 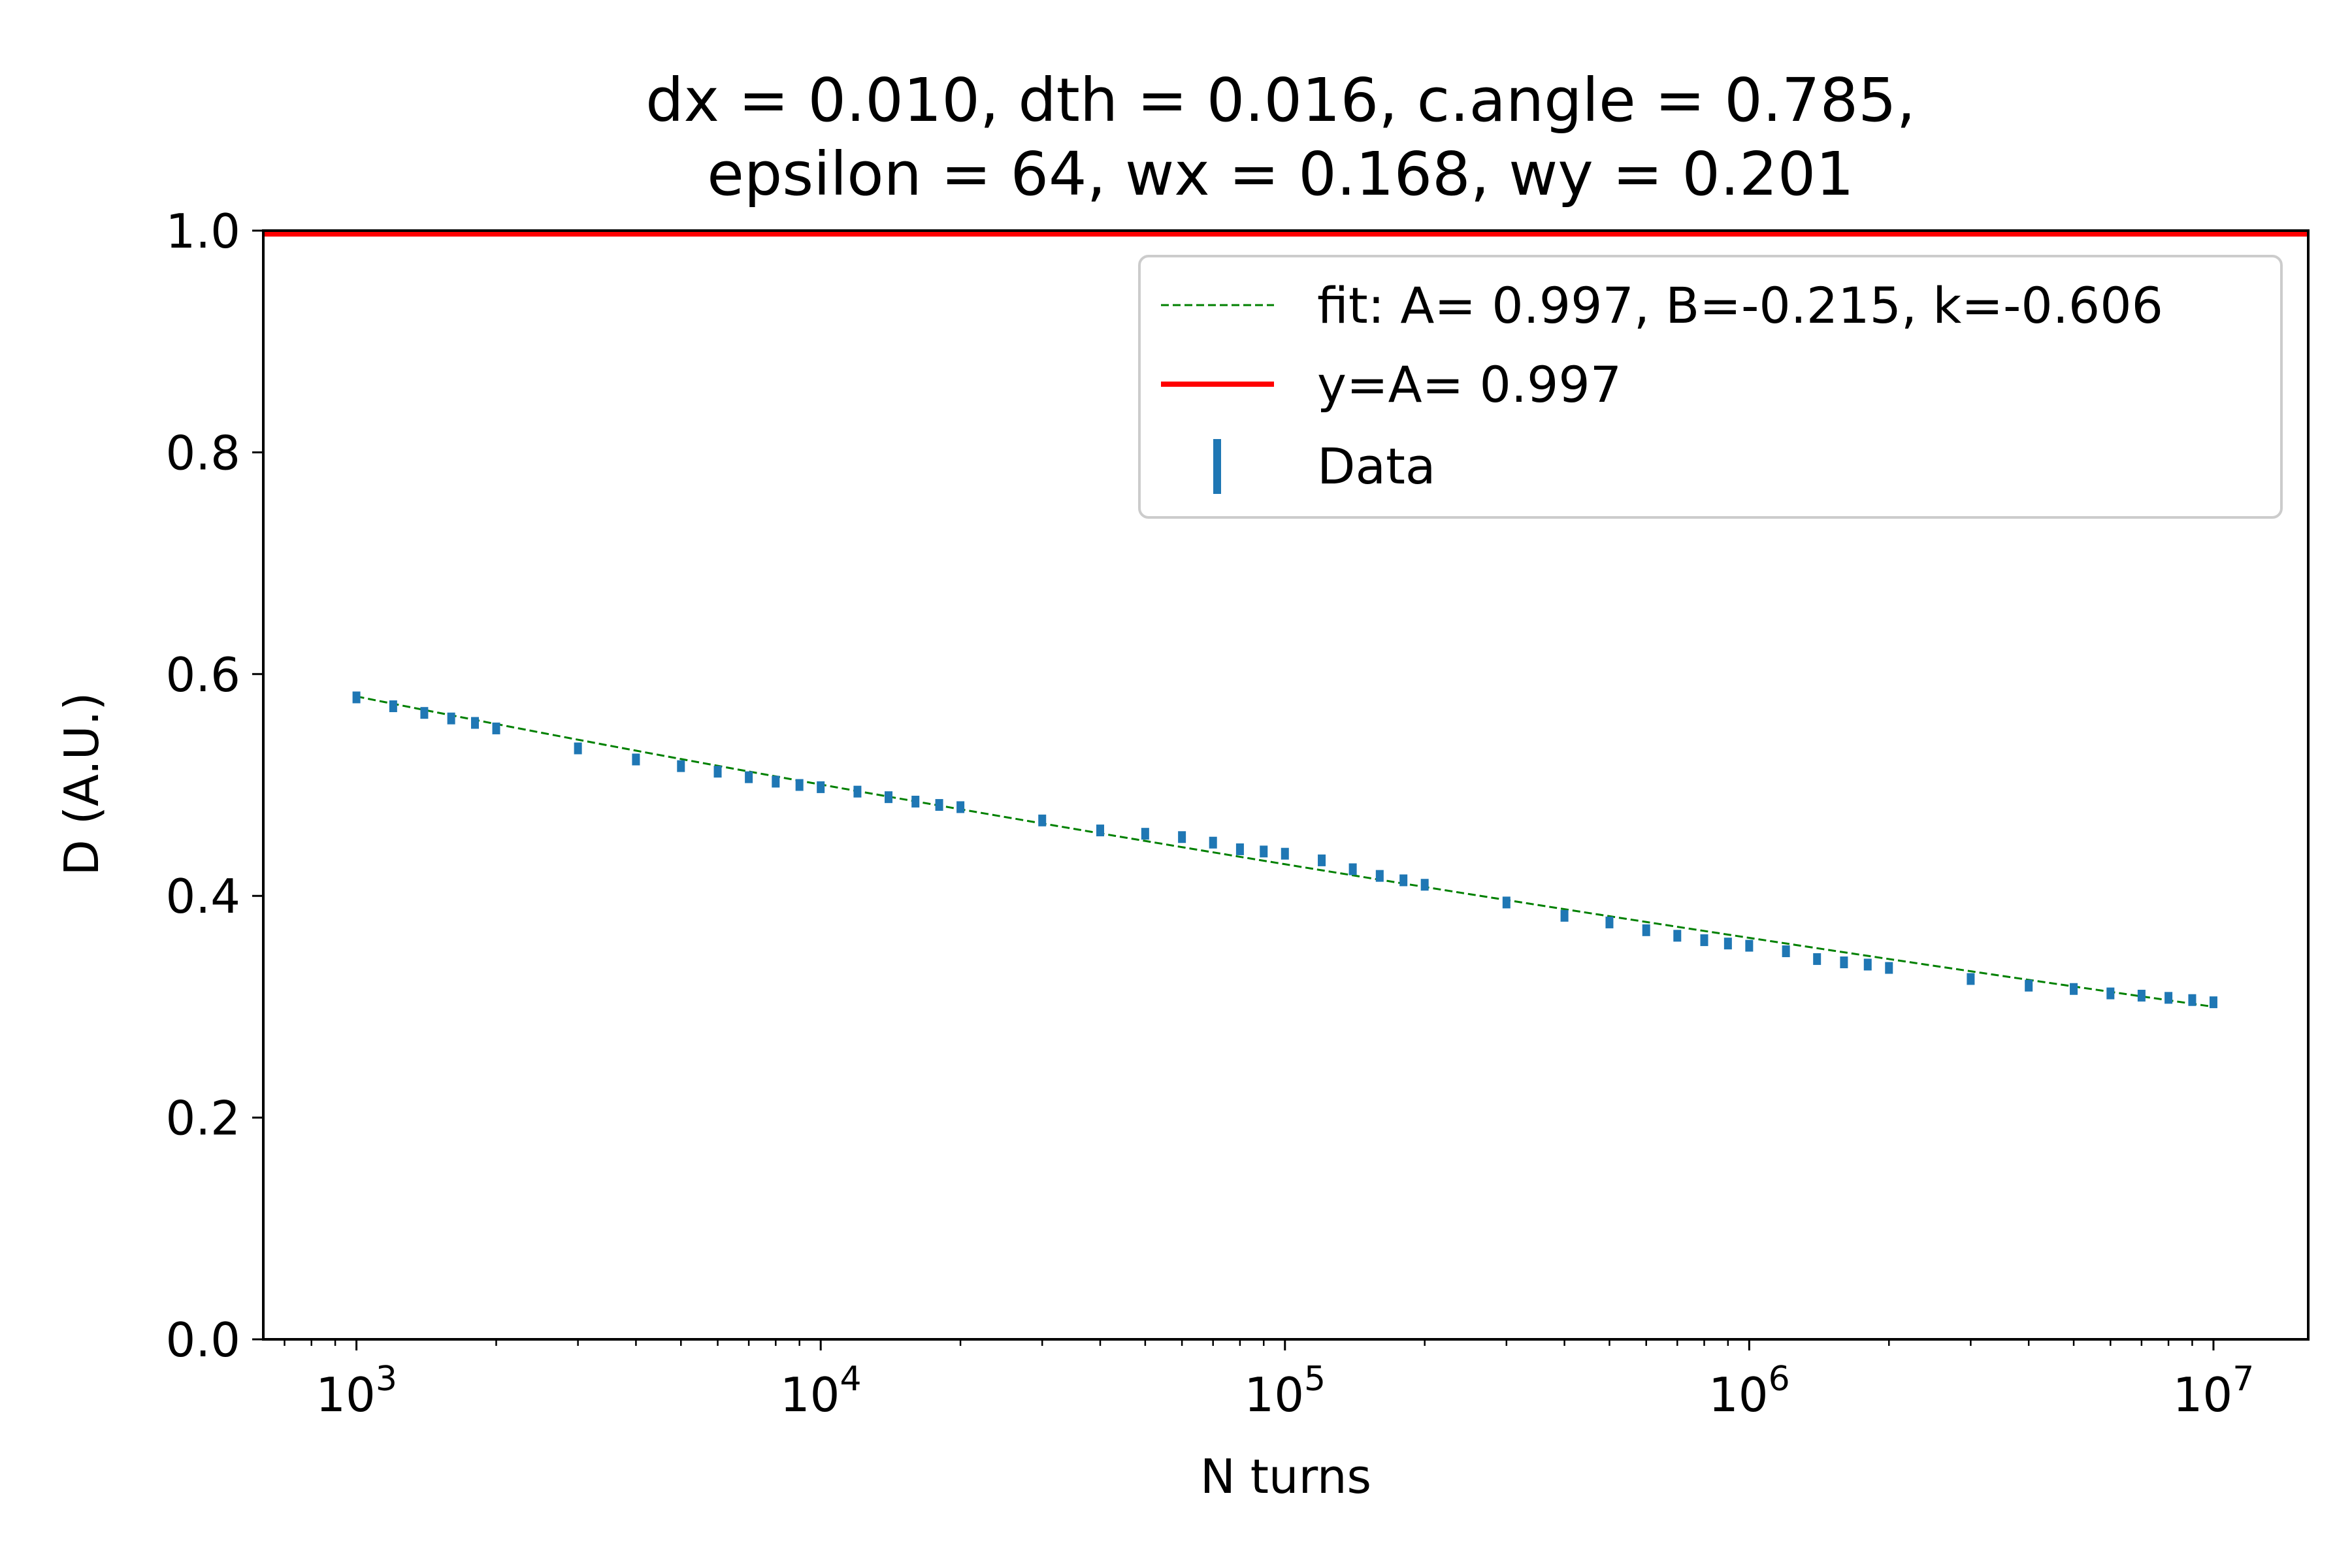 What do you see at coordinates (202, 1340) in the screenshot?
I see `y-tick-label: 0.0` at bounding box center [202, 1340].